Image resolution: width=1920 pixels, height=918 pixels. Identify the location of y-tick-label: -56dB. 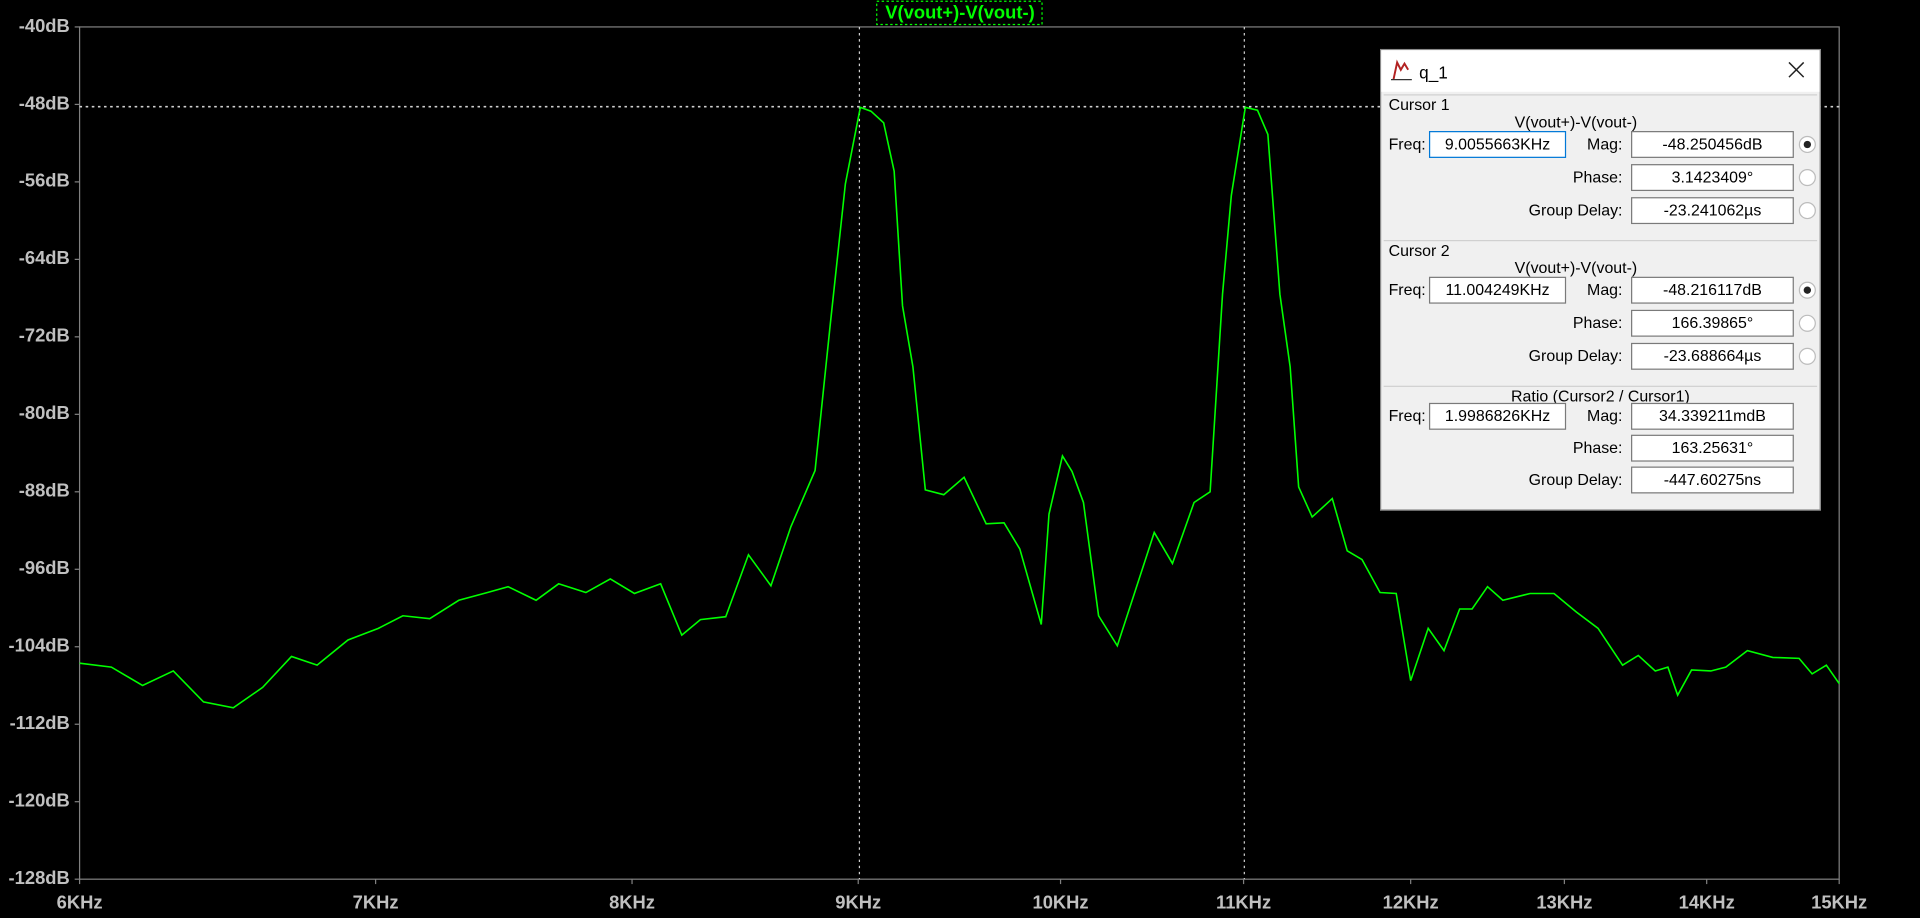
(44, 180).